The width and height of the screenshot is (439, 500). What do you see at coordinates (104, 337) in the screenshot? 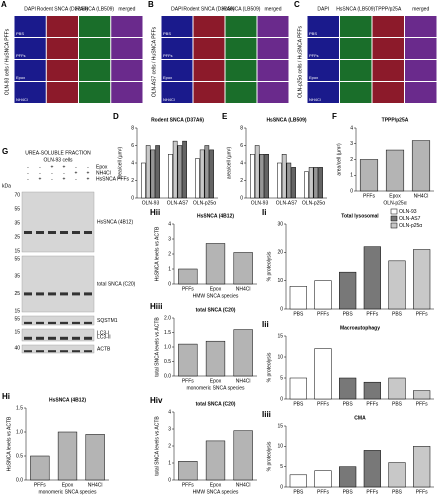
I see `band-label: LC3-II` at bounding box center [104, 337].